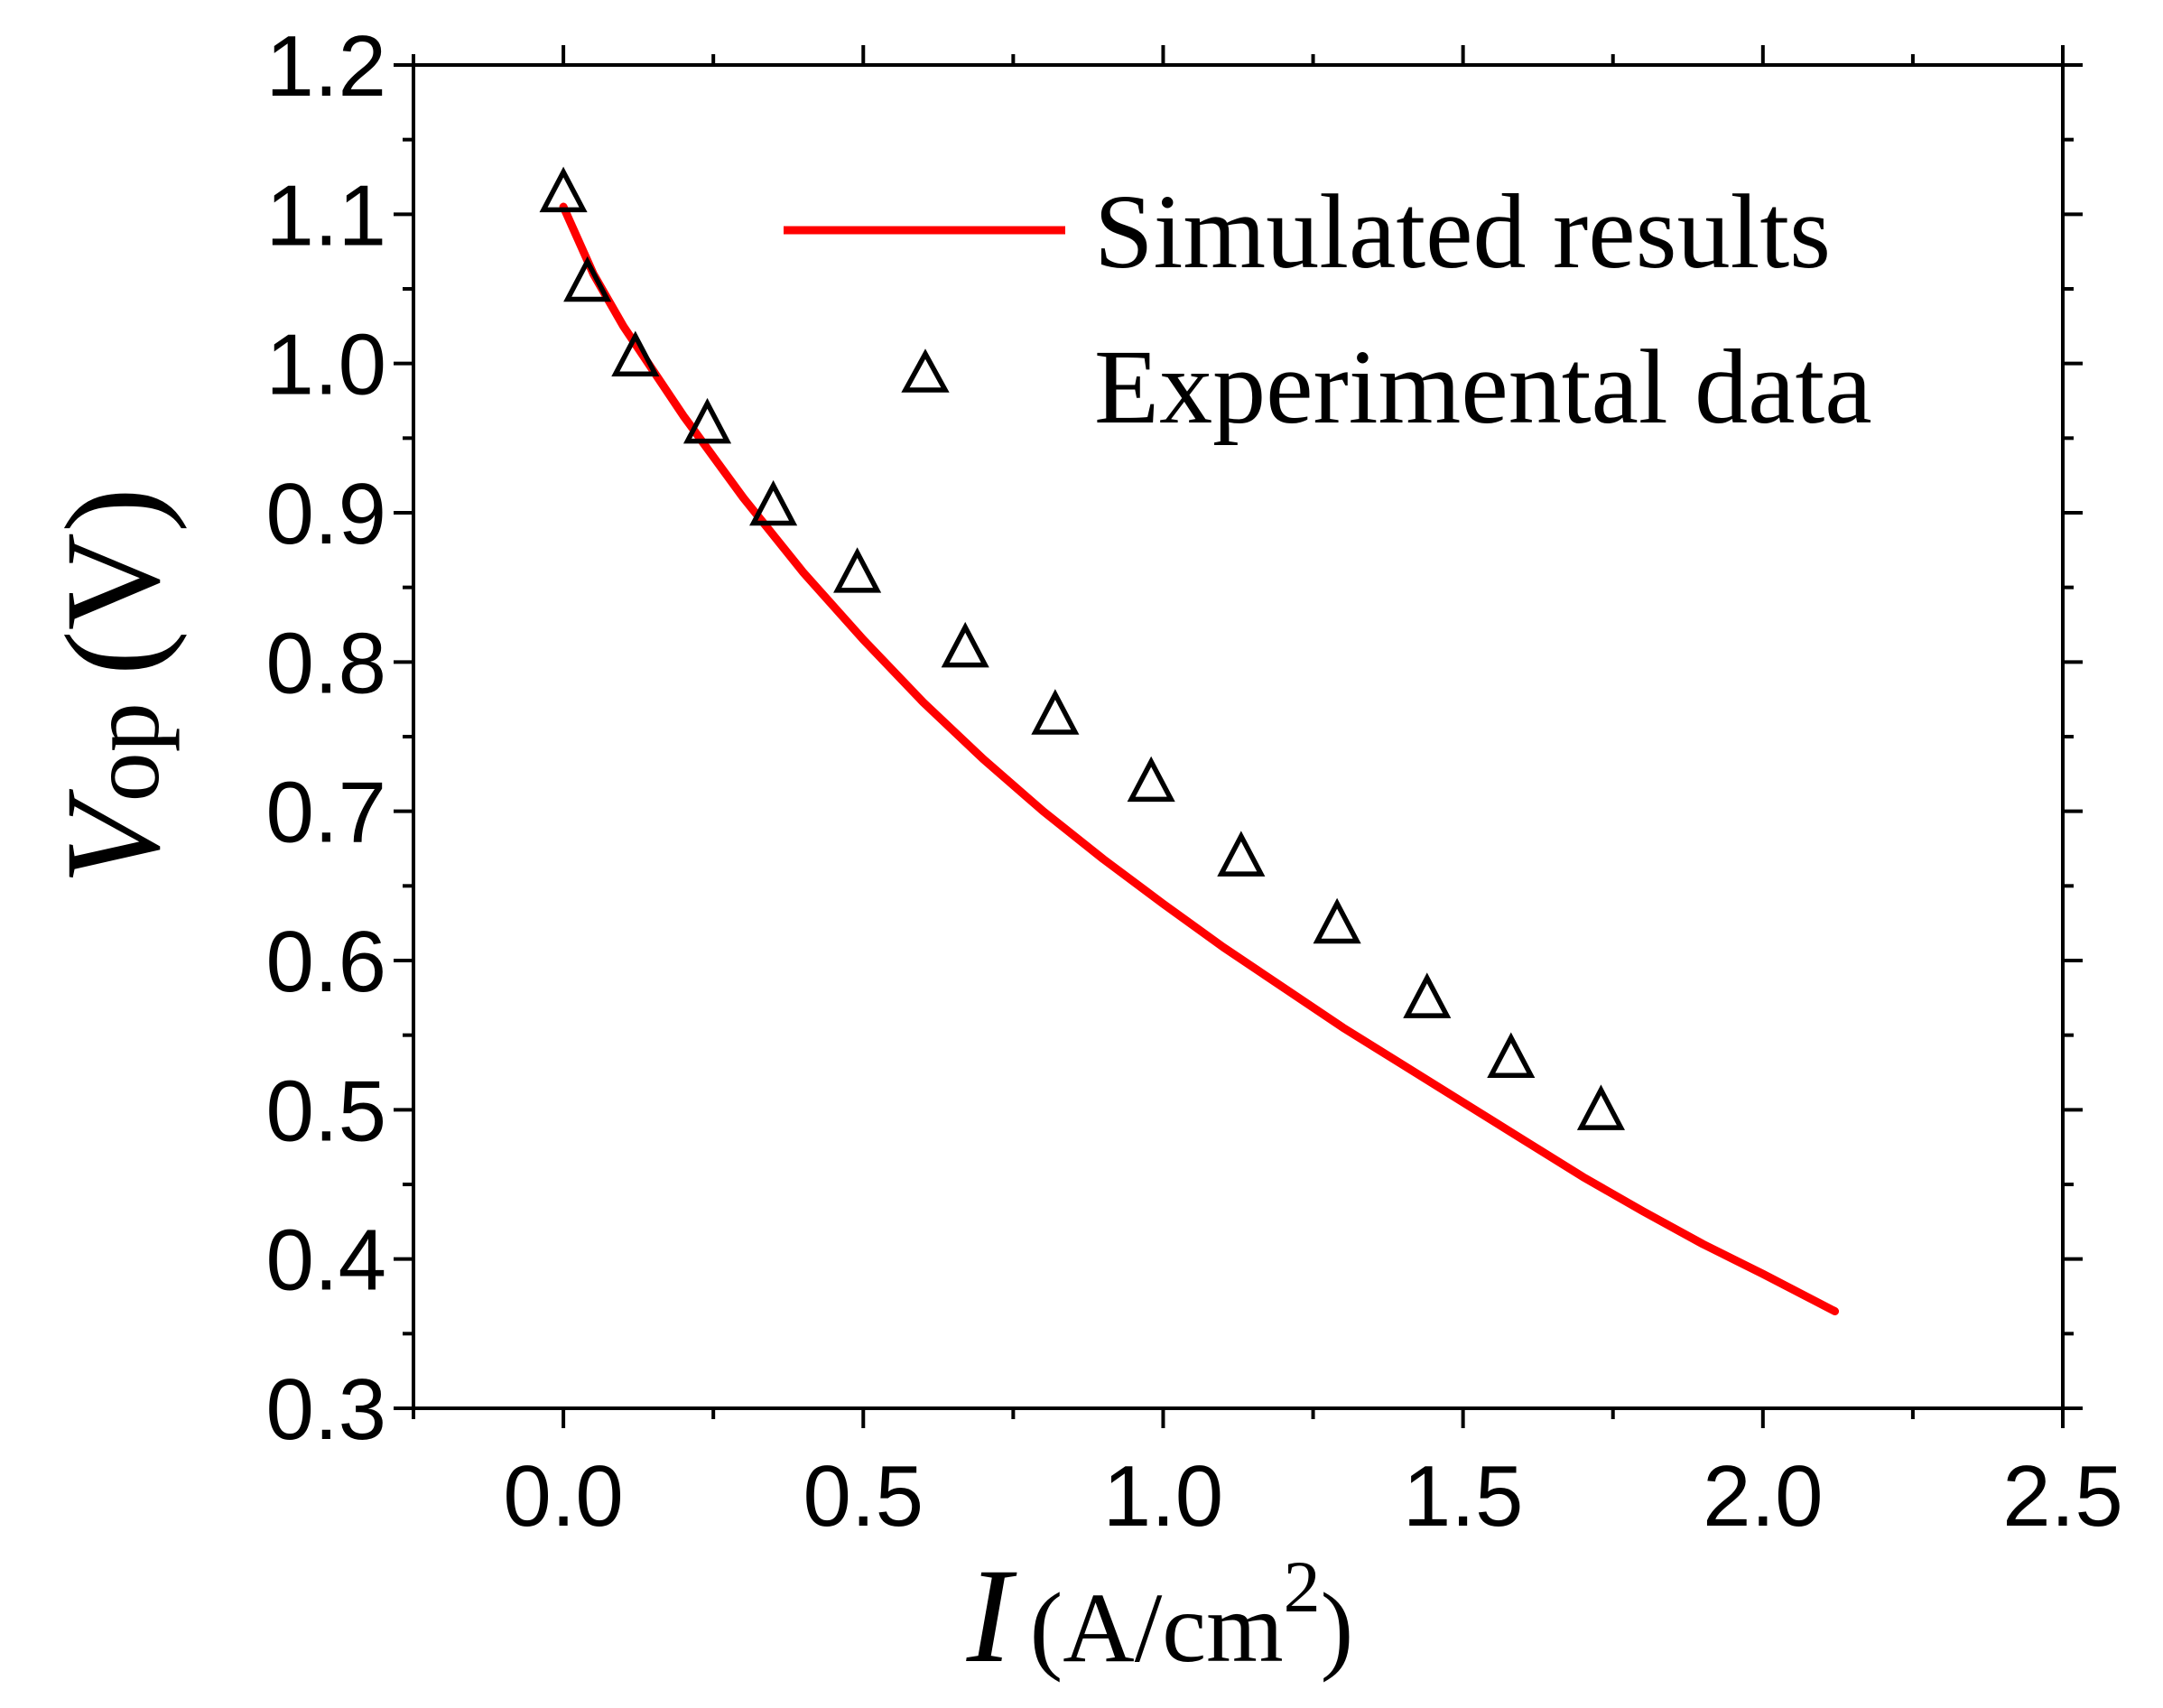 The height and width of the screenshot is (1708, 2163). I want to click on y-axis-unit: (V), so click(113, 581).